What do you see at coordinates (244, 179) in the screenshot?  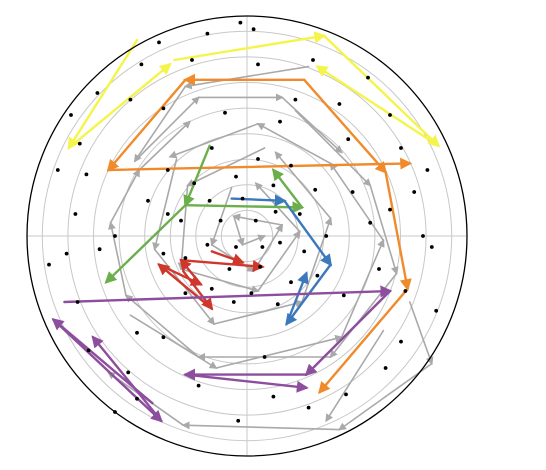 I see `arrow-path-green` at bounding box center [244, 179].